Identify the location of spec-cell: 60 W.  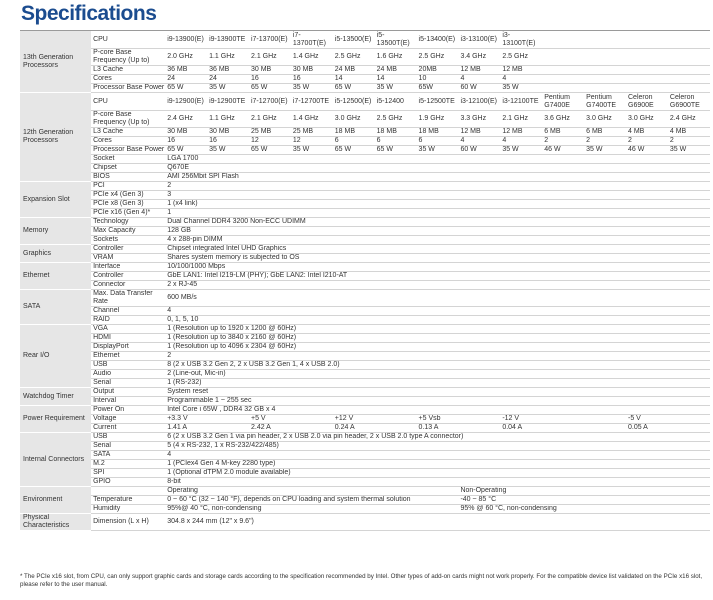
(479, 150).